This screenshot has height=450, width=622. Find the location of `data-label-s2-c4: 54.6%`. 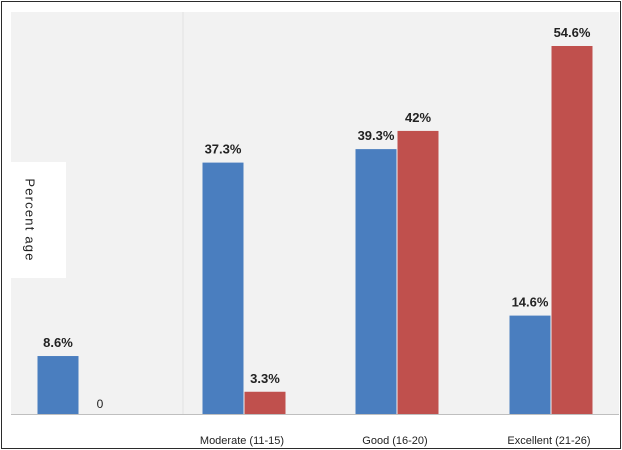

data-label-s2-c4: 54.6% is located at coordinates (572, 32).